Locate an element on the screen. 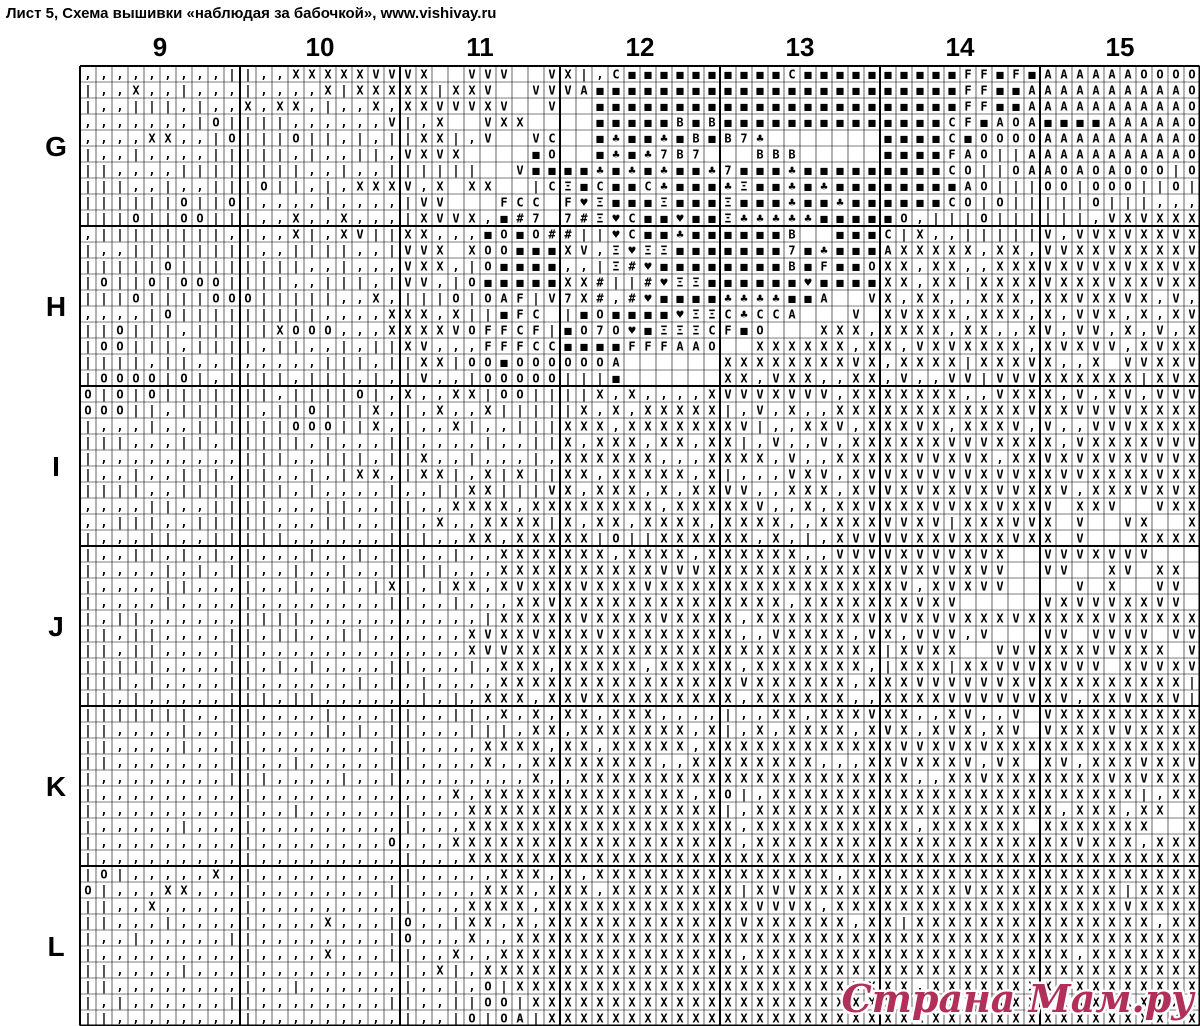 The image size is (1200, 1026). stitch-row: XVXVV,XVXX is located at coordinates (1120, 347).